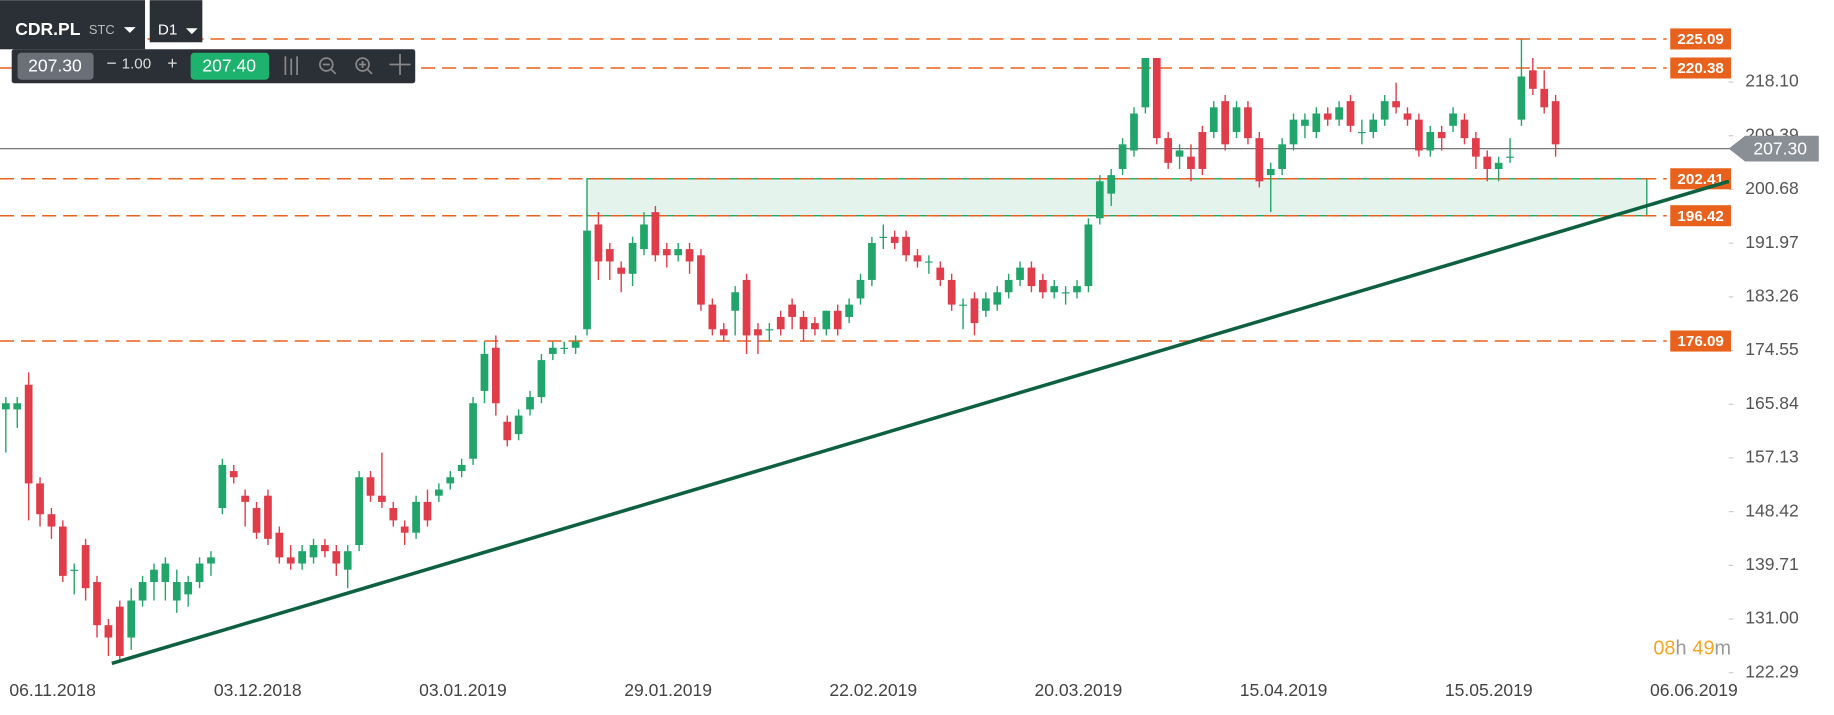  What do you see at coordinates (1772, 618) in the screenshot?
I see `y-tick-label: 131.00` at bounding box center [1772, 618].